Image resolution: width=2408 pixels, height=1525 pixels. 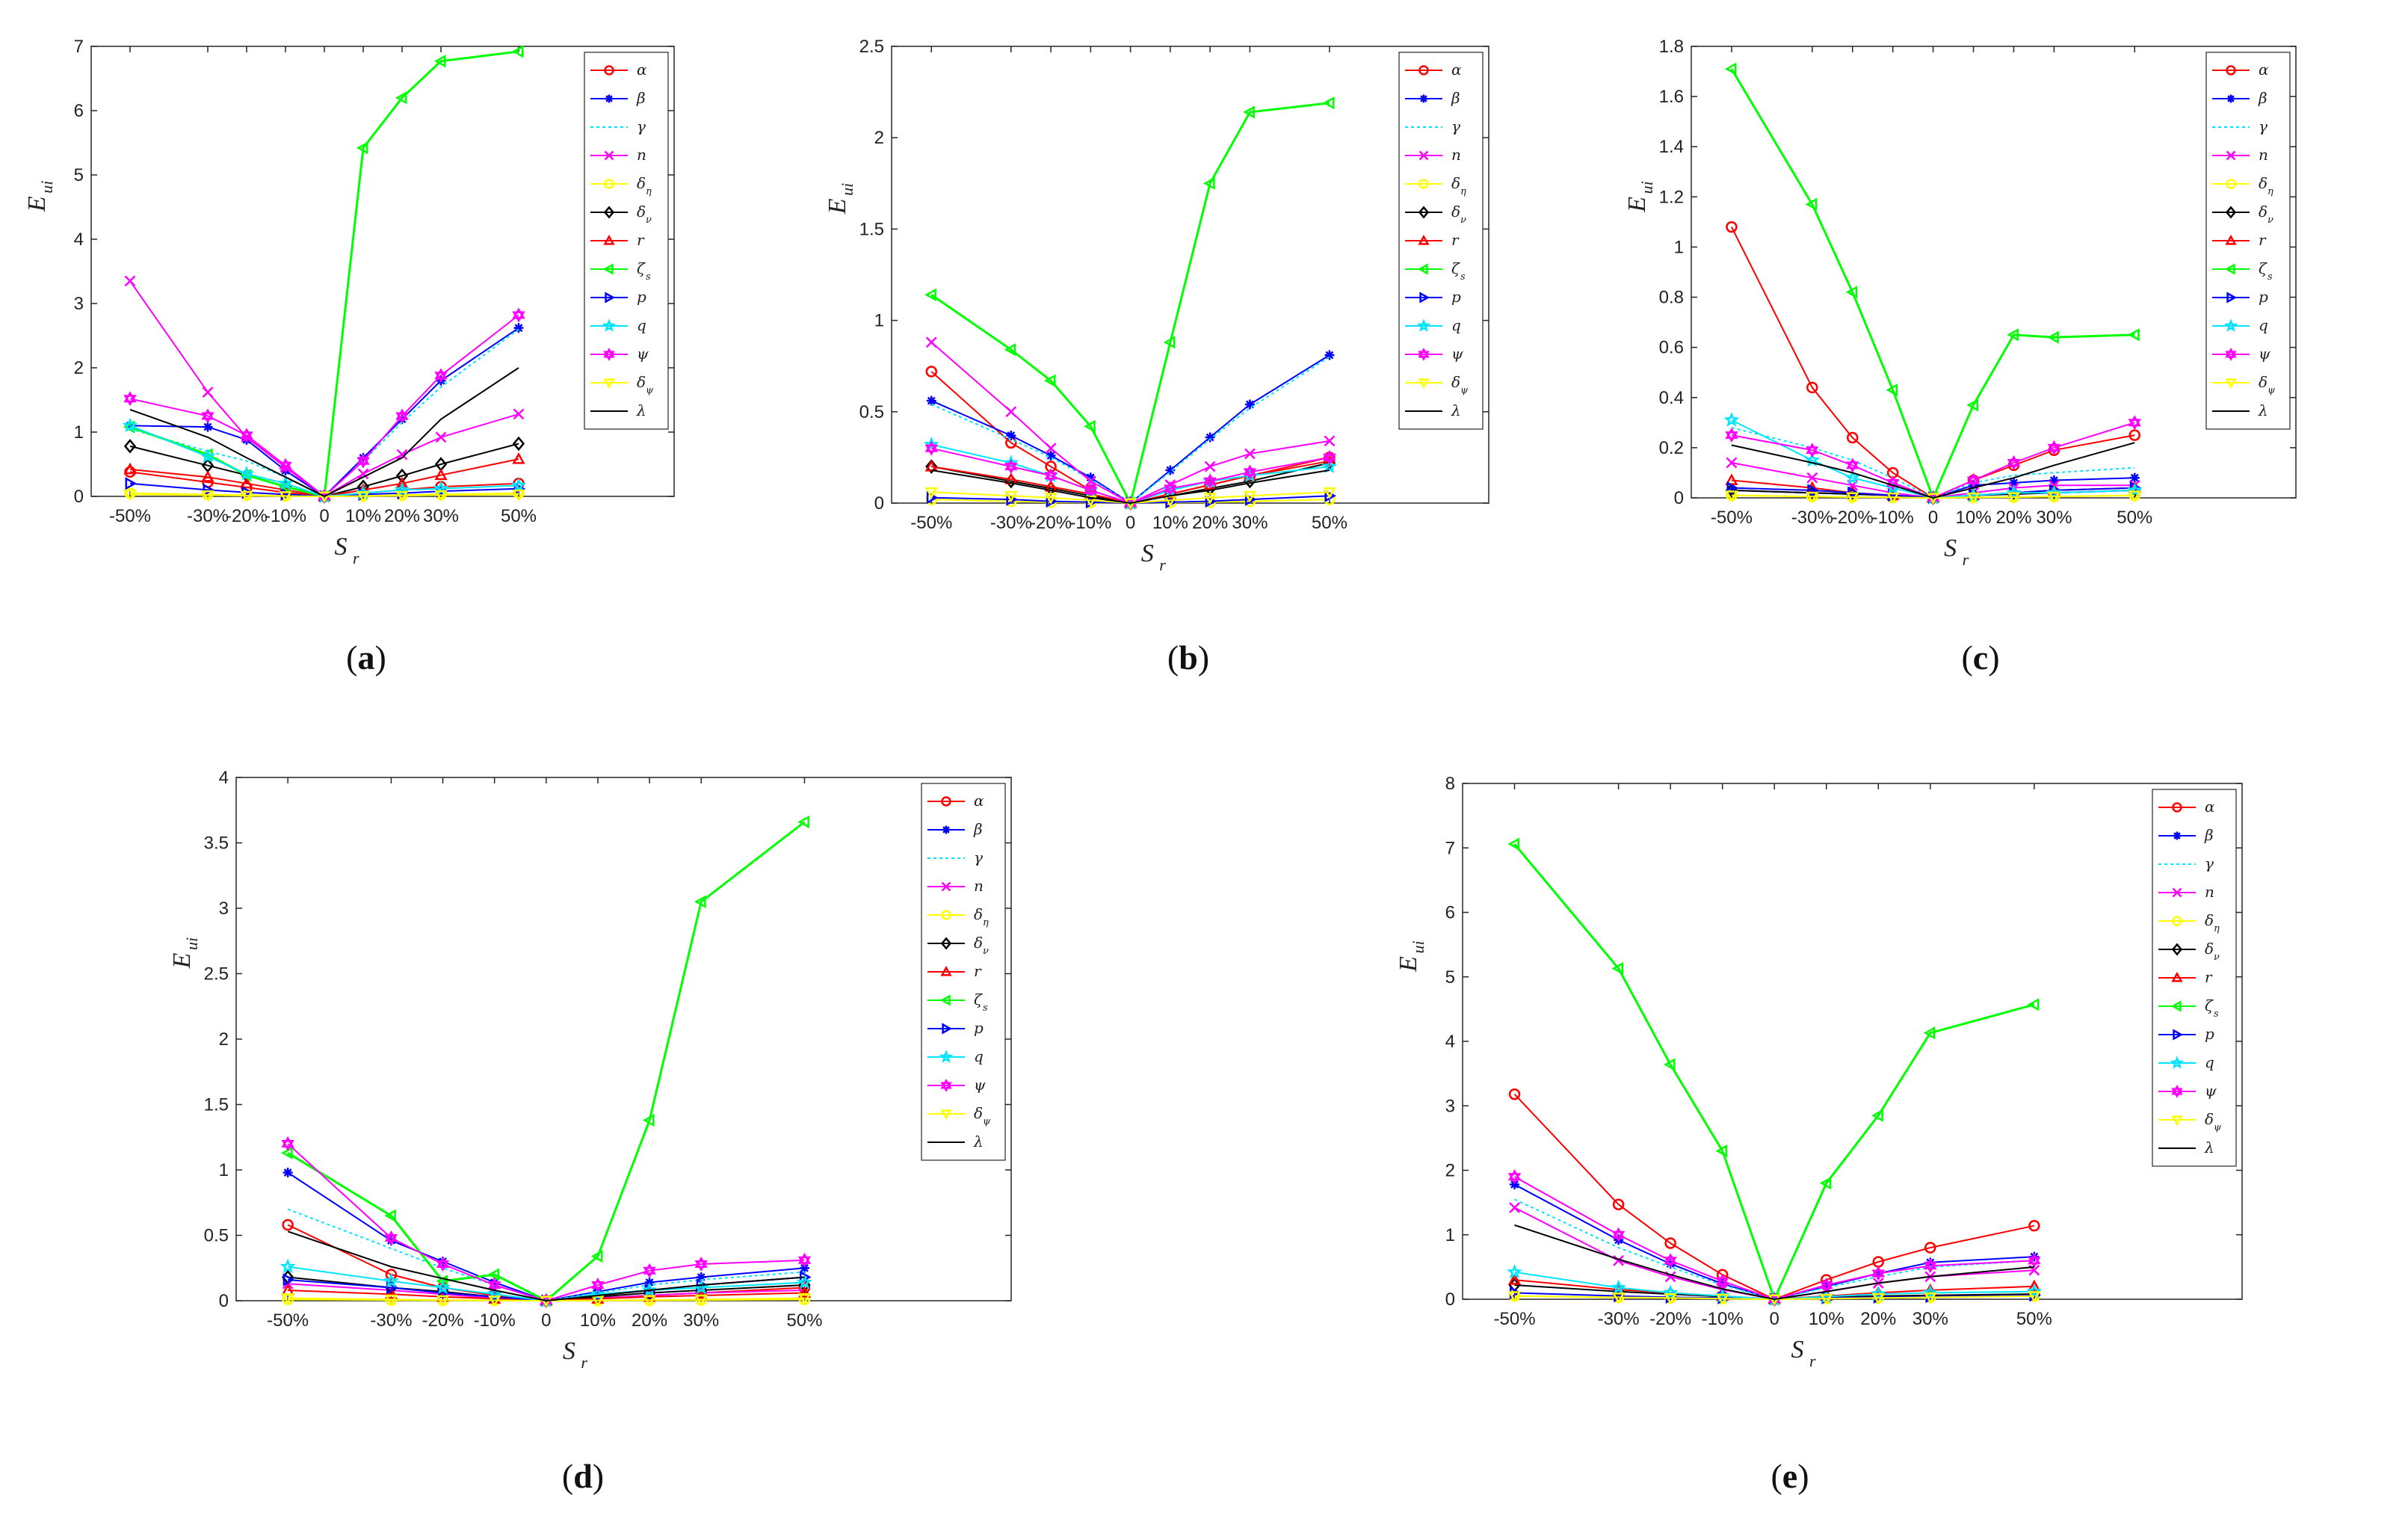 What do you see at coordinates (2209, 892) in the screenshot?
I see `legend-label-n: n` at bounding box center [2209, 892].